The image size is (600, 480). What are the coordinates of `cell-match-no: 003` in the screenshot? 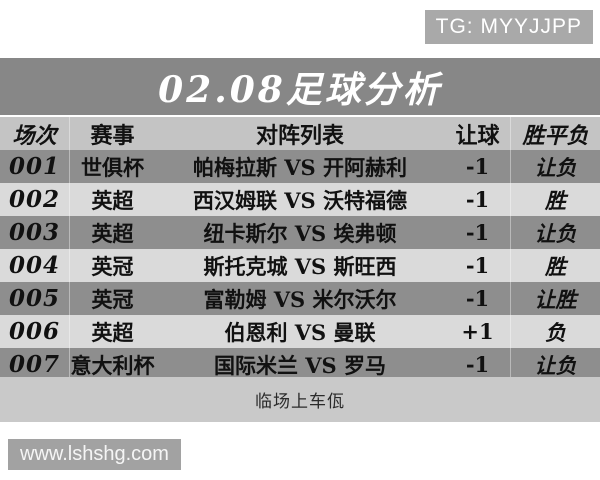 It's located at (35, 232).